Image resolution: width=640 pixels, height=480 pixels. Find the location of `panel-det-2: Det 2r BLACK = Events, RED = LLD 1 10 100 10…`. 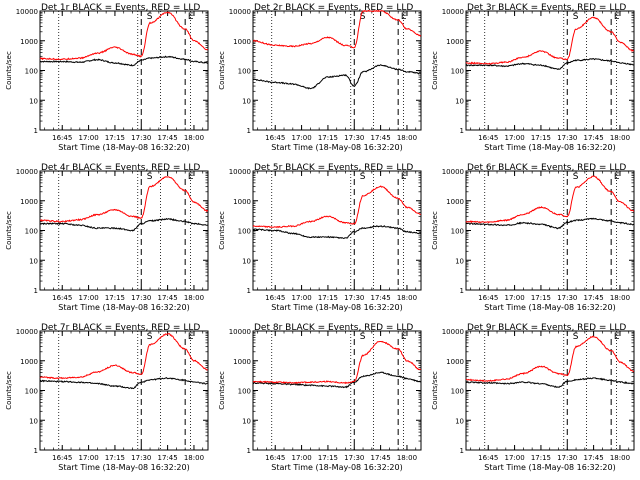

panel-det-2: Det 2r BLACK = Events, RED = LLD 1 10 100 10… is located at coordinates (320, 77).